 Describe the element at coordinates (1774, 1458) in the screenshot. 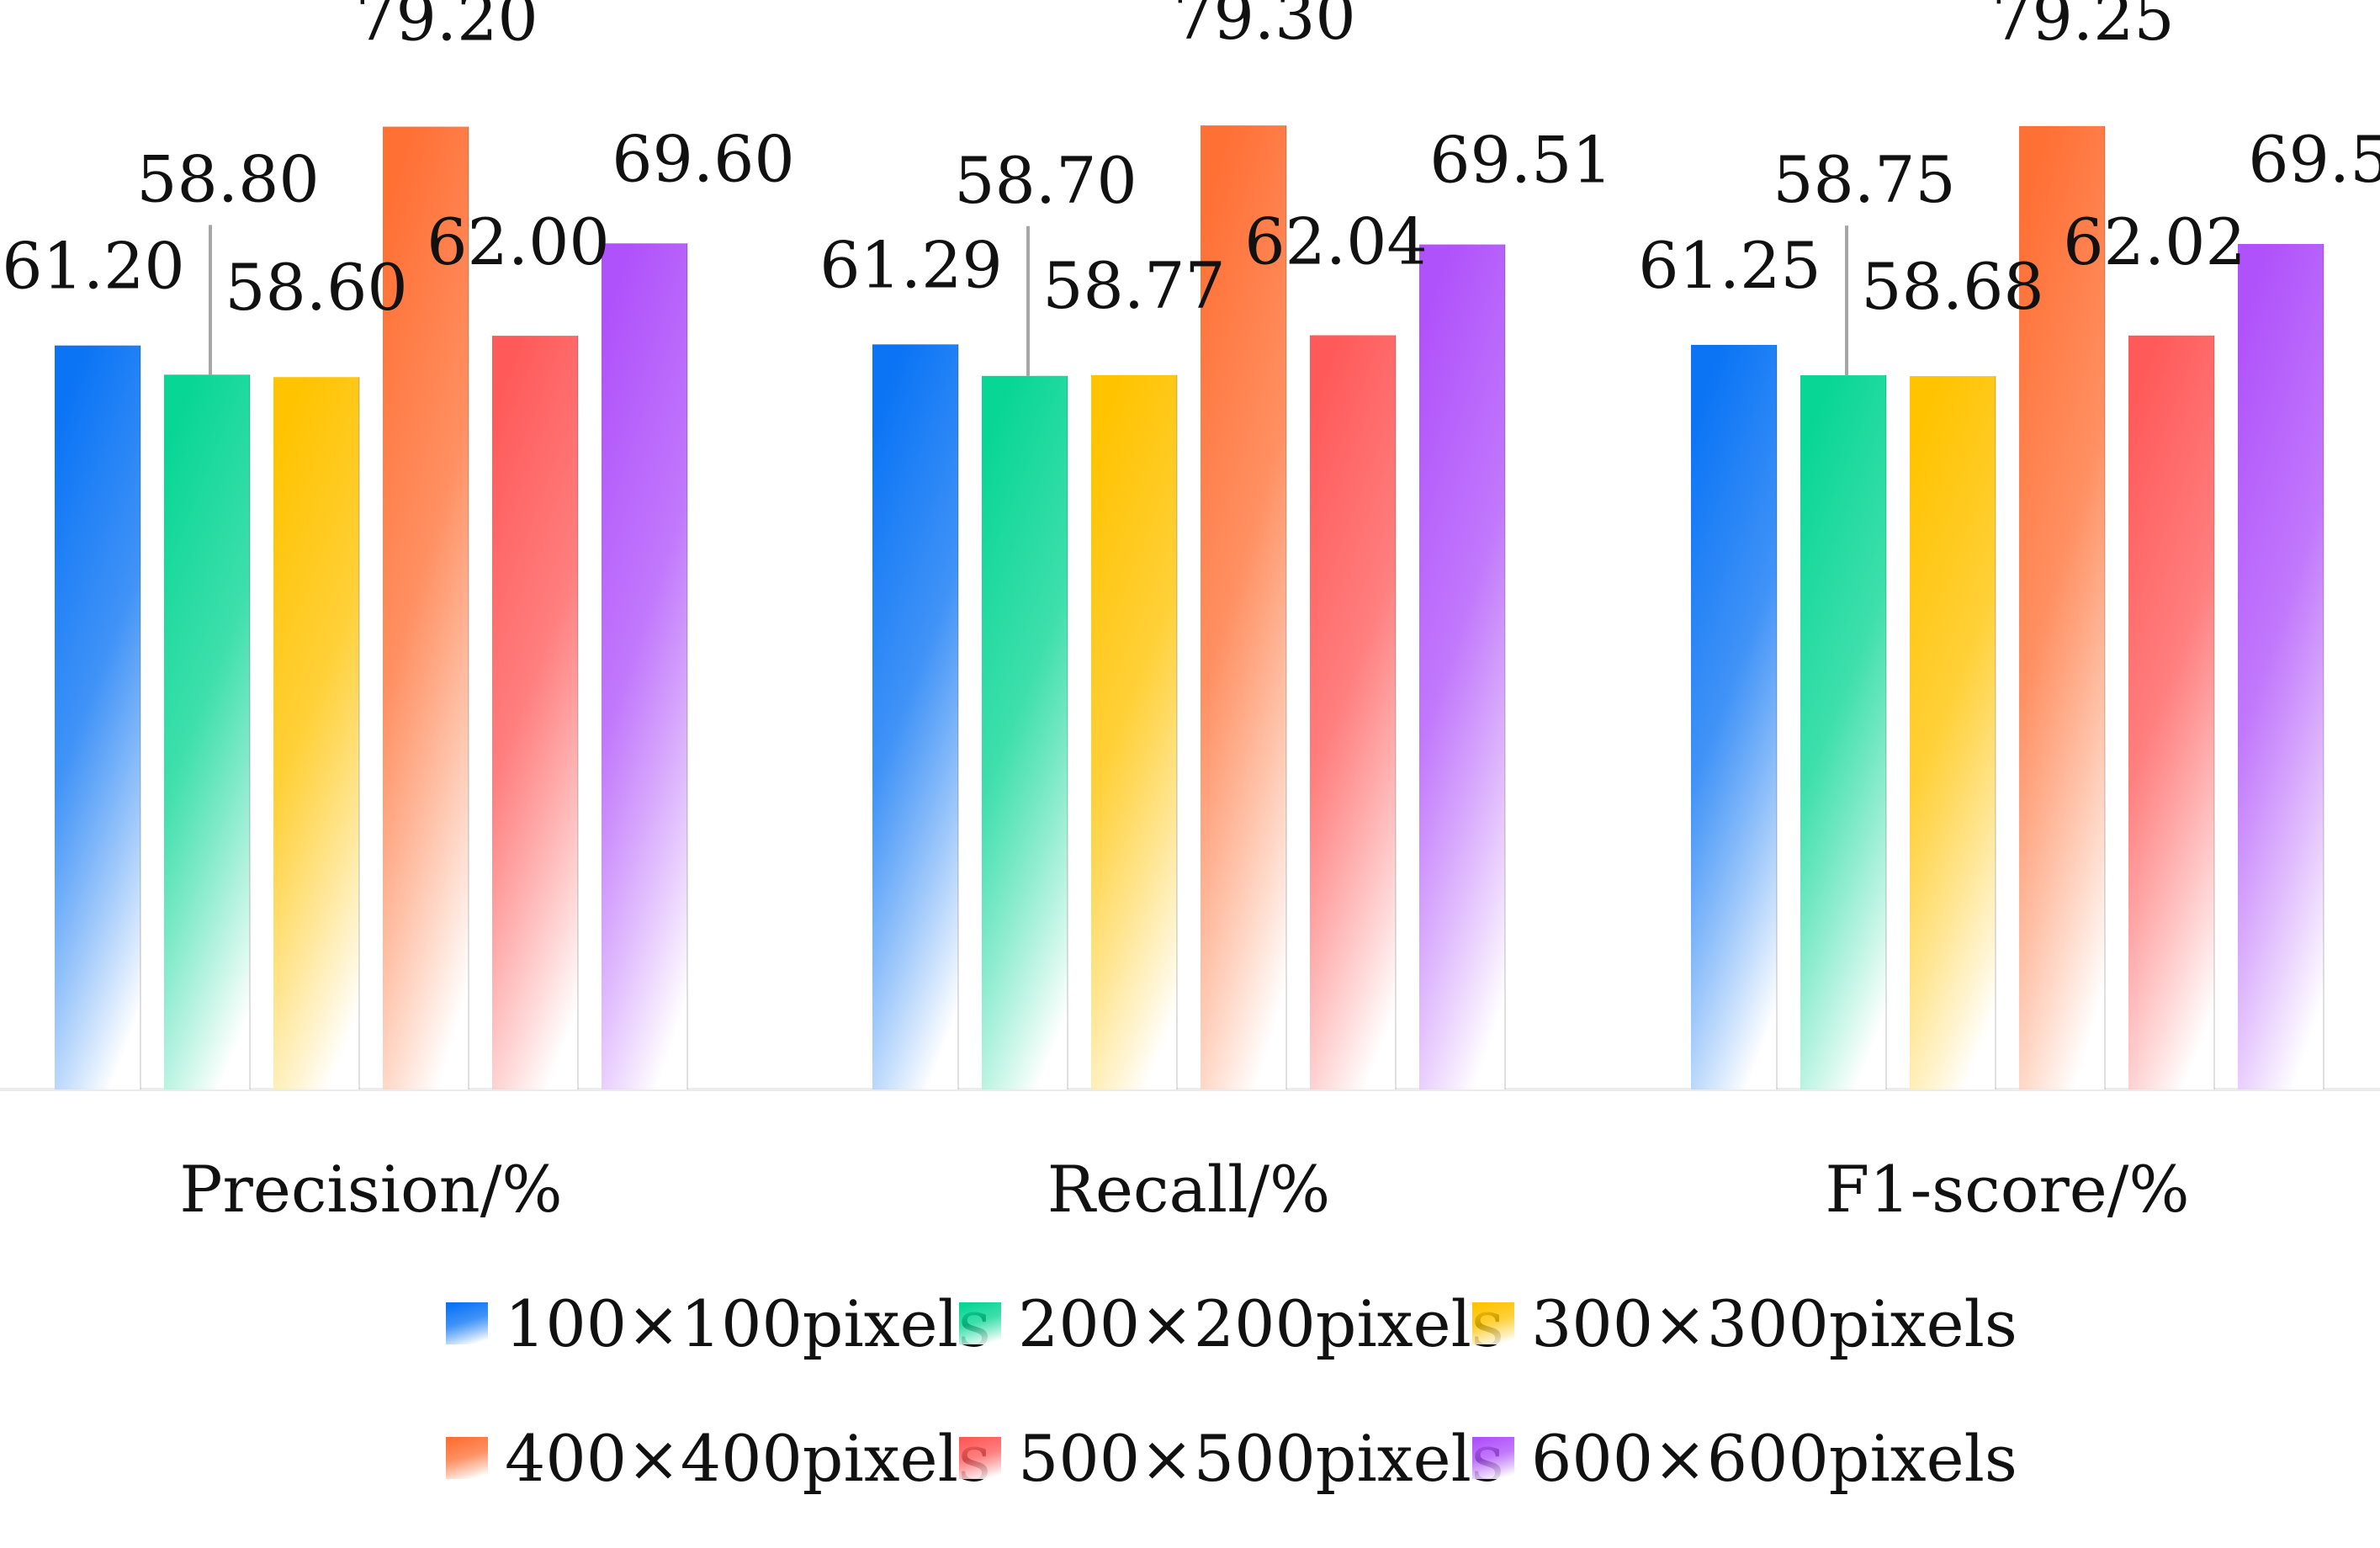

I see `legend-label-600-600pixels: 600×600pixels` at that location.